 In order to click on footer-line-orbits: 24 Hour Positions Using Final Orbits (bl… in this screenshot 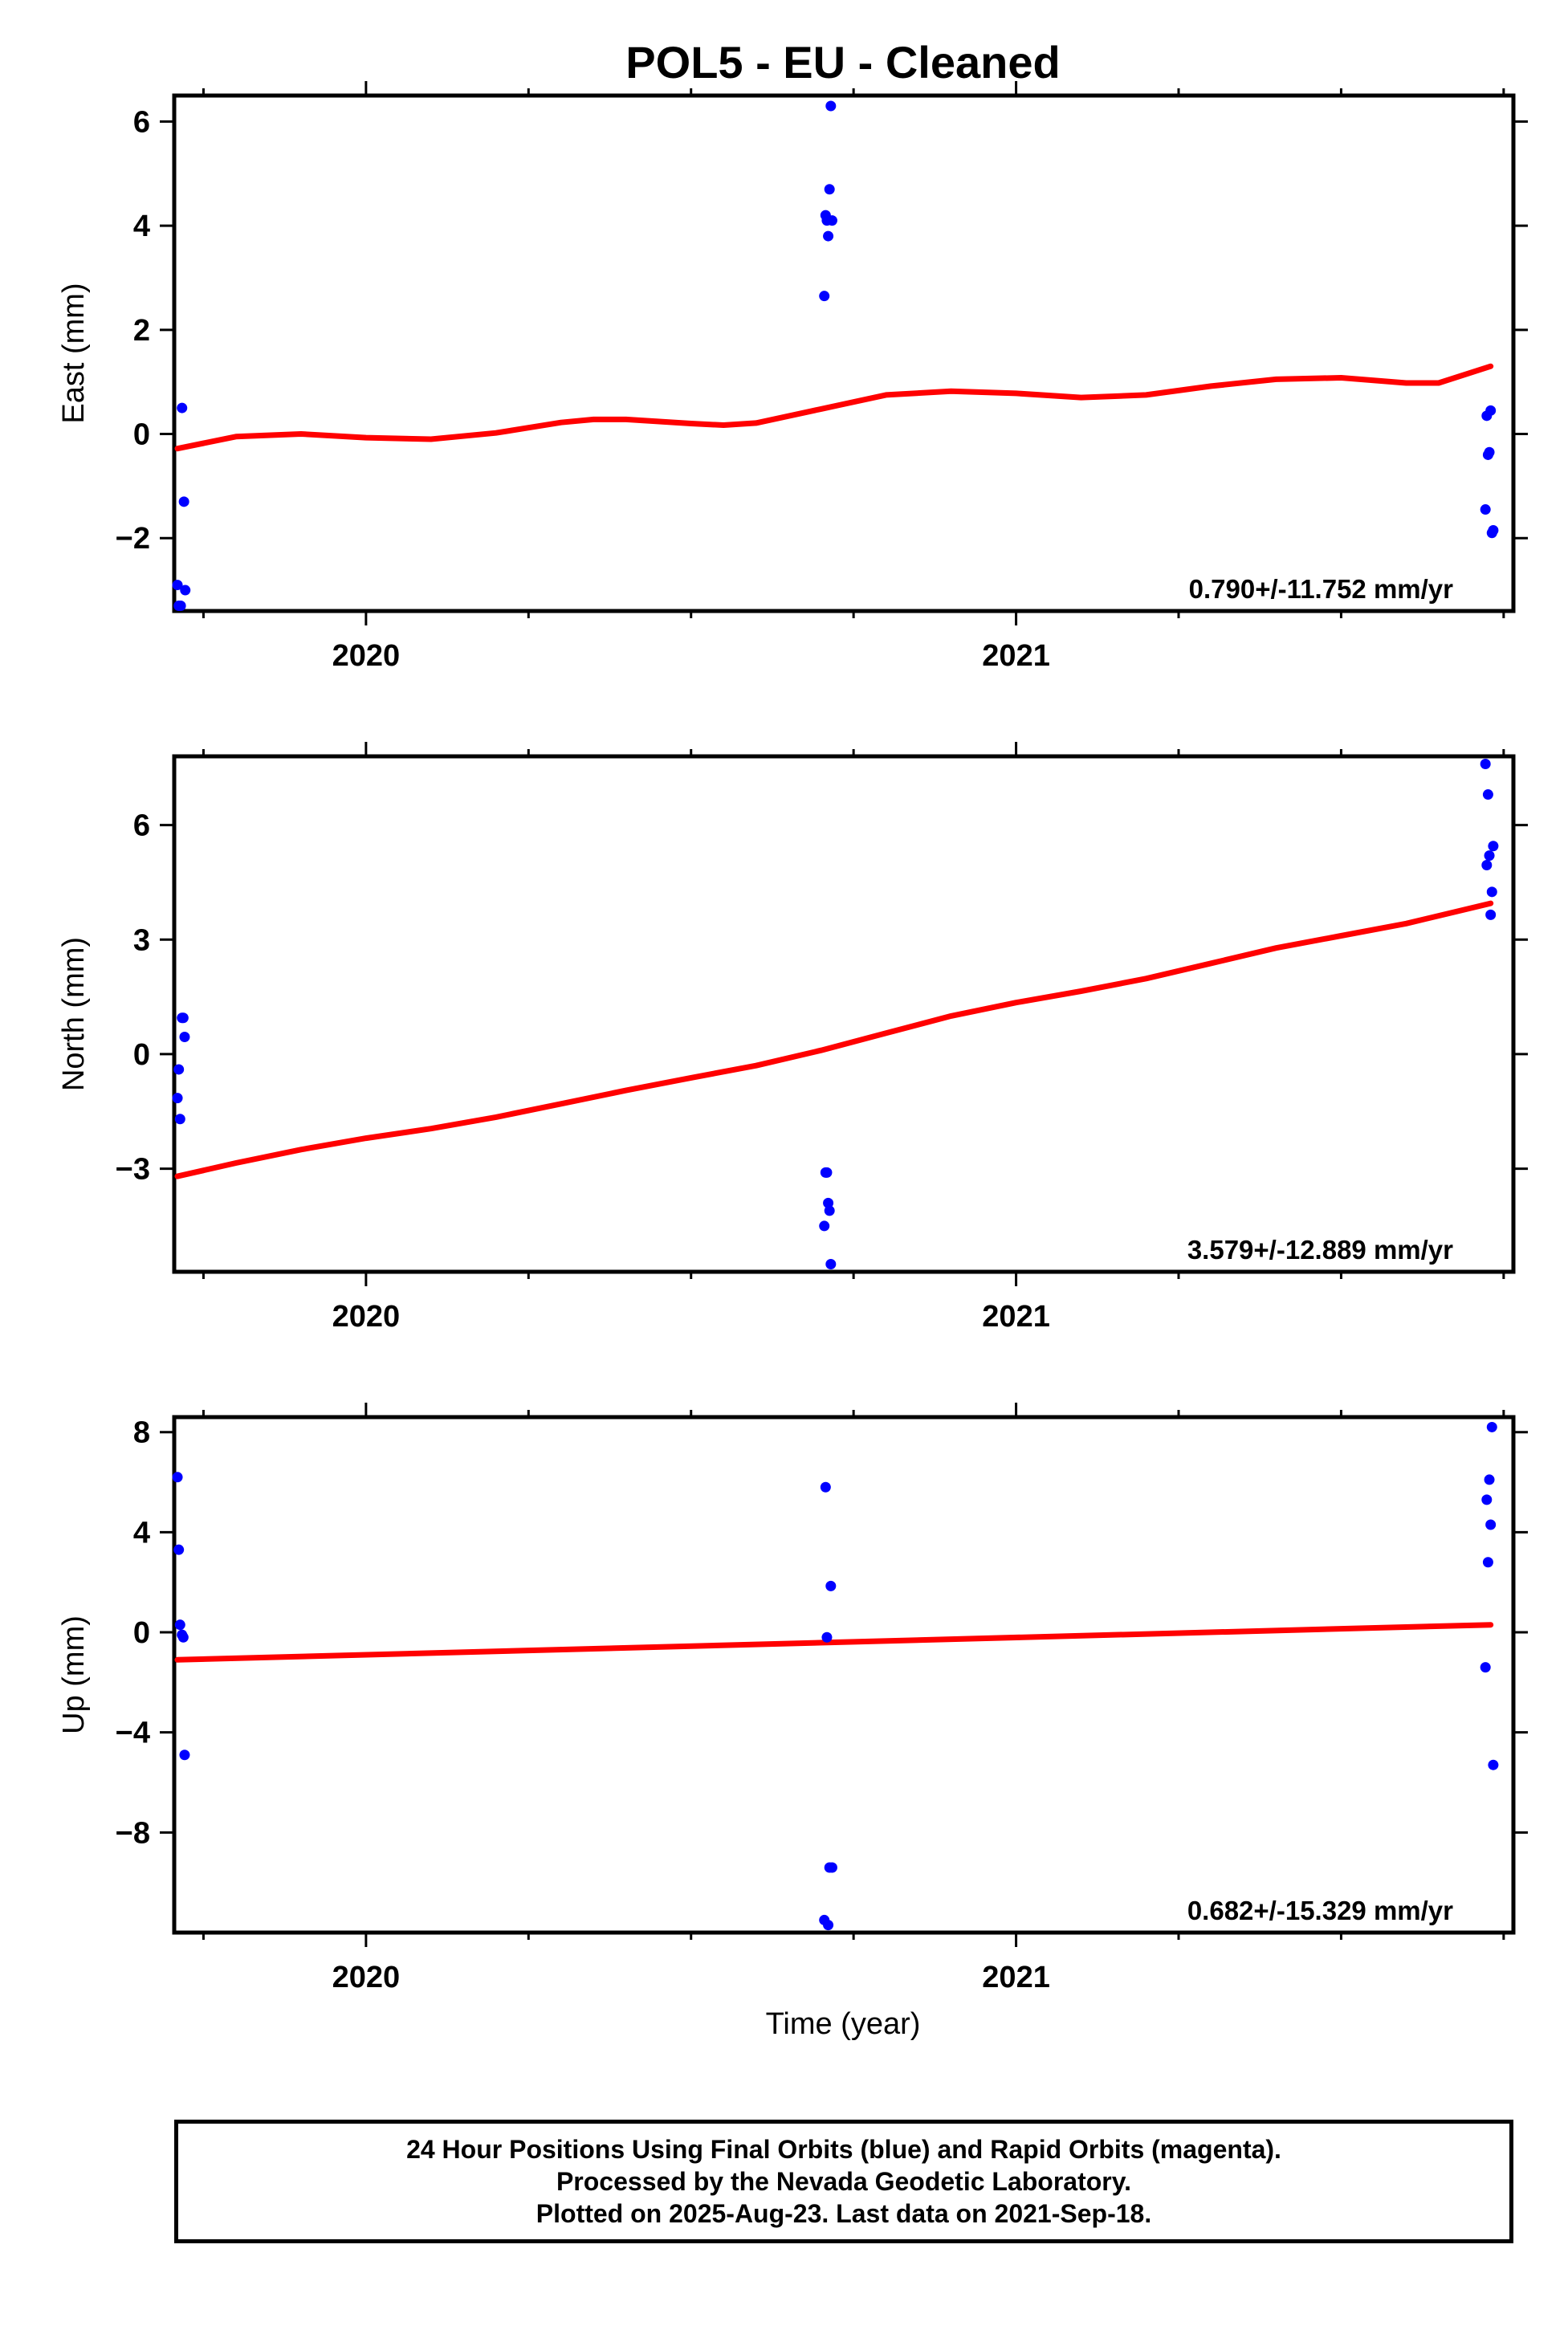, I will do `click(843, 2149)`.